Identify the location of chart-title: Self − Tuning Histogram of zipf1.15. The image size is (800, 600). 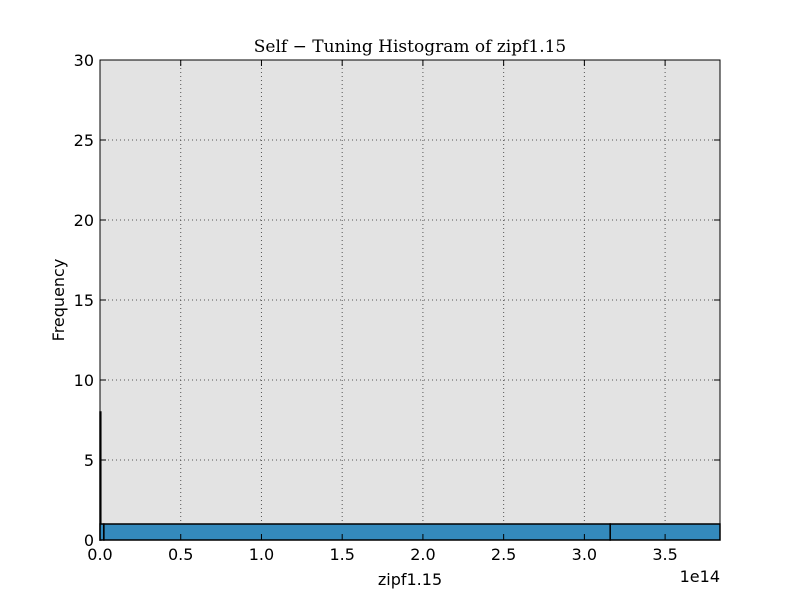
(410, 47).